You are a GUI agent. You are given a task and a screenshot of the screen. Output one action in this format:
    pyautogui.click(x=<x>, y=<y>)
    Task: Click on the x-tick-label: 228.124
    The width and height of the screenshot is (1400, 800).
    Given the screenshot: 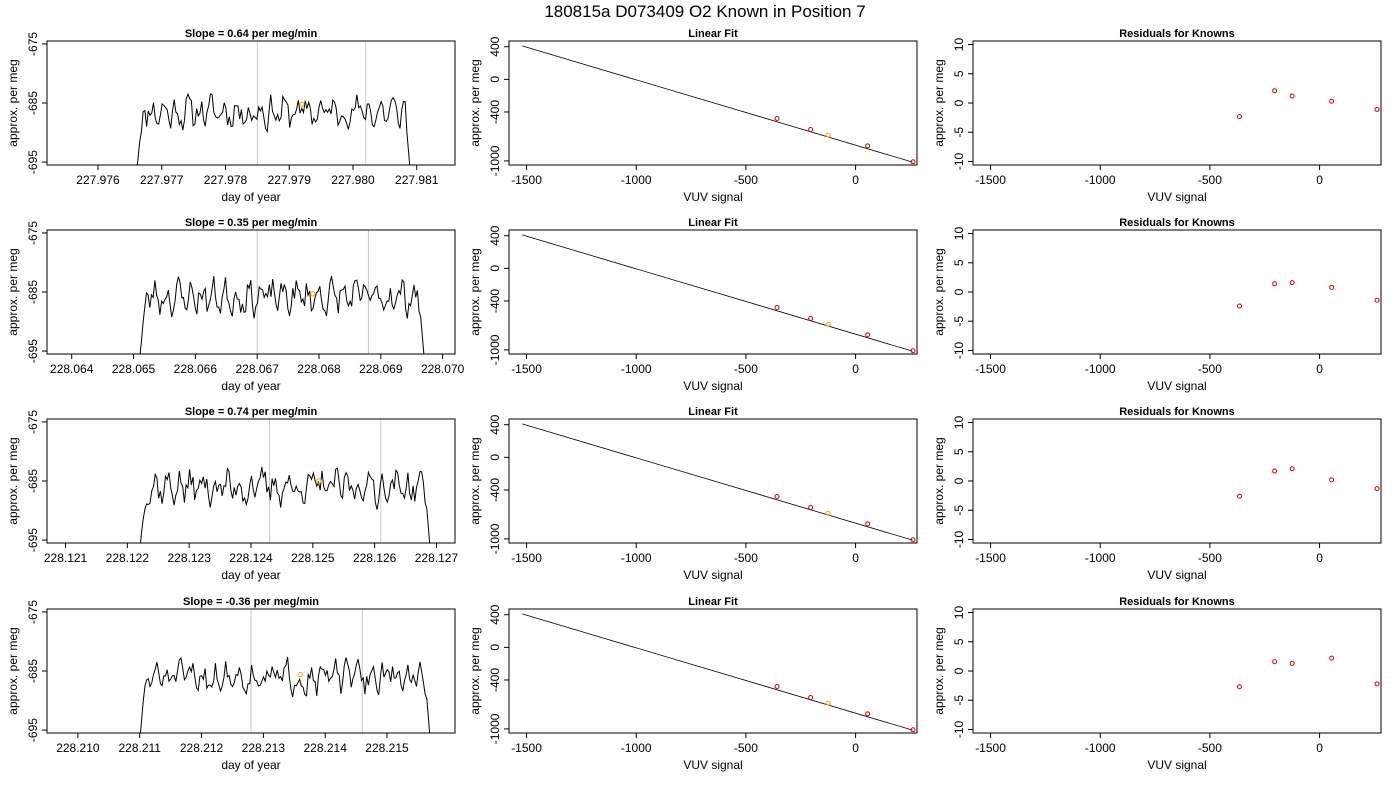 What is the action you would take?
    pyautogui.click(x=251, y=558)
    